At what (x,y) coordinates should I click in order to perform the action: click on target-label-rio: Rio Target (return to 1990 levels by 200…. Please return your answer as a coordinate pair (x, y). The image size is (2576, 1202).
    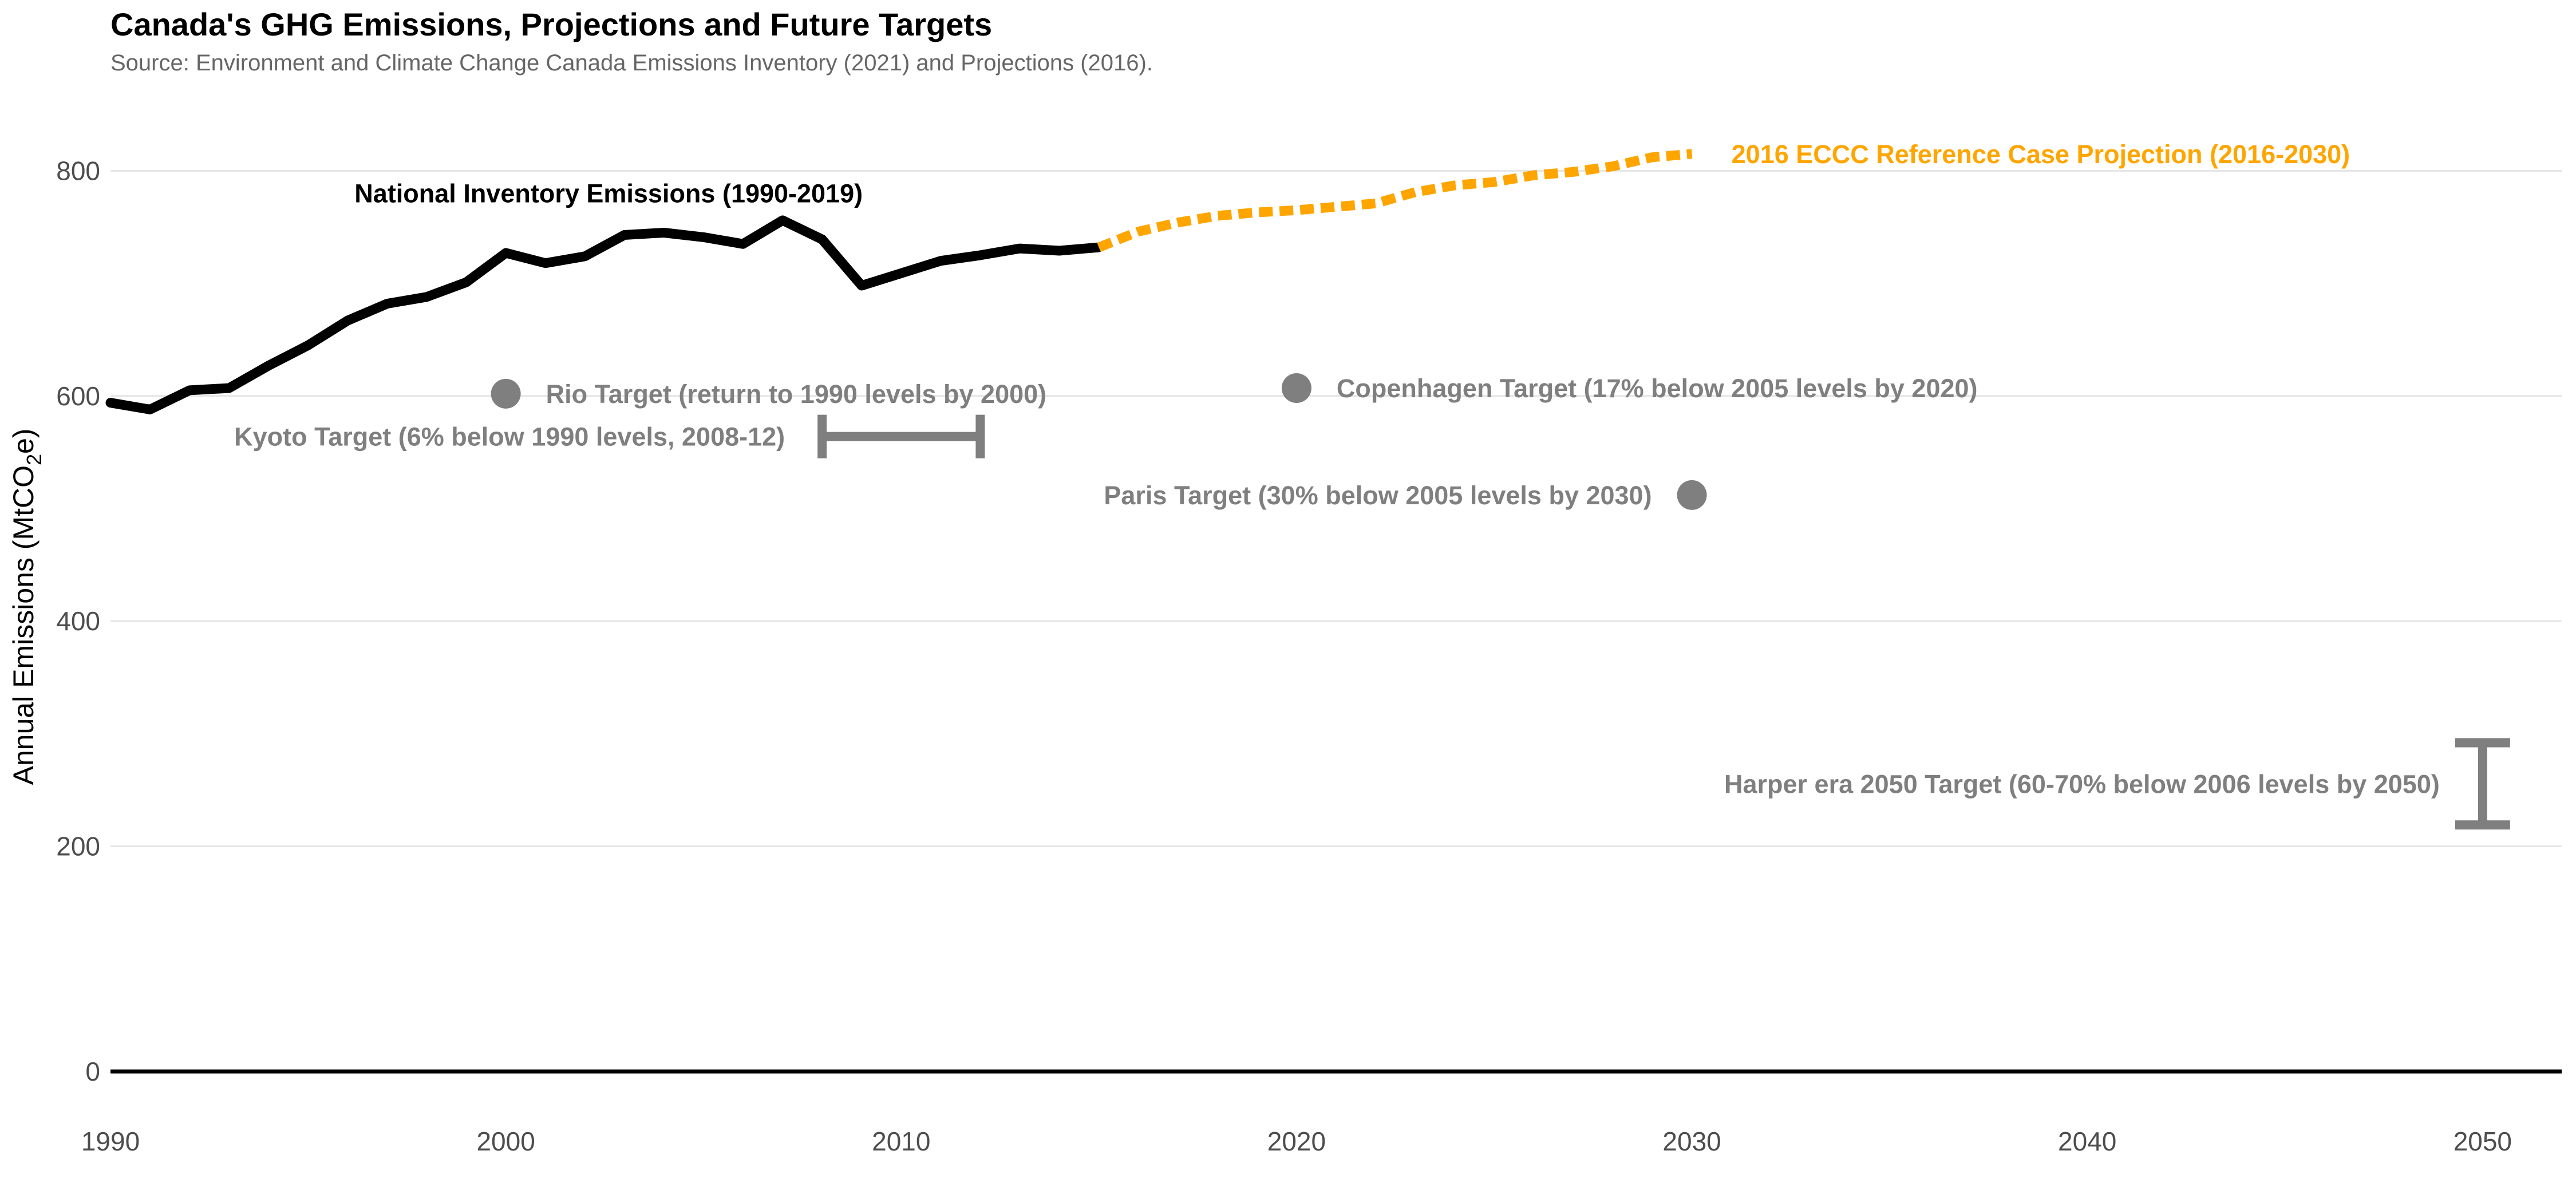
    Looking at the image, I should click on (796, 394).